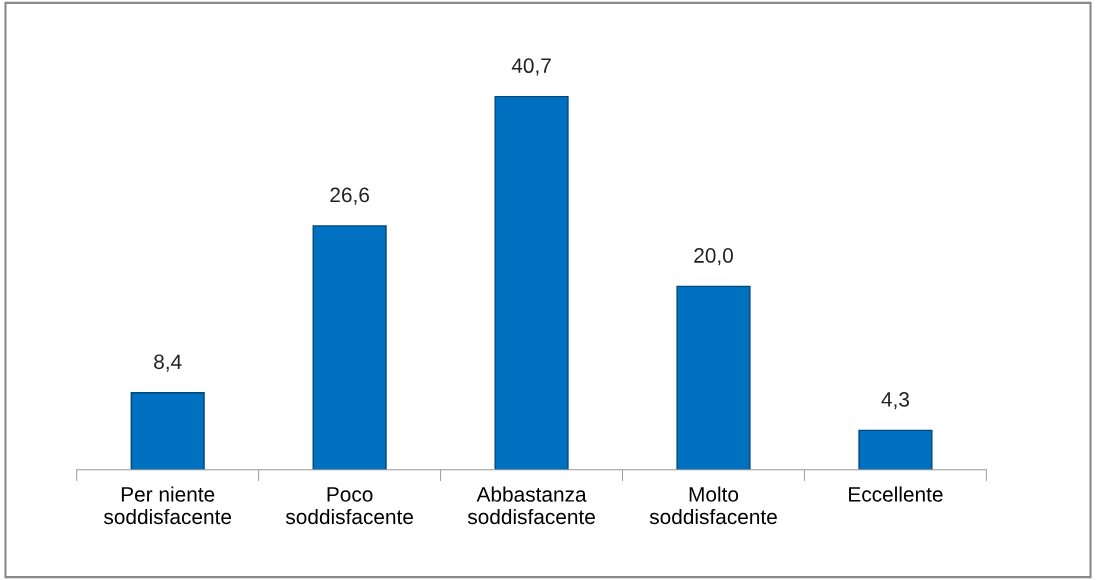 The height and width of the screenshot is (580, 1096). Describe the element at coordinates (896, 494) in the screenshot. I see `x-tick-label: Eccellente` at that location.